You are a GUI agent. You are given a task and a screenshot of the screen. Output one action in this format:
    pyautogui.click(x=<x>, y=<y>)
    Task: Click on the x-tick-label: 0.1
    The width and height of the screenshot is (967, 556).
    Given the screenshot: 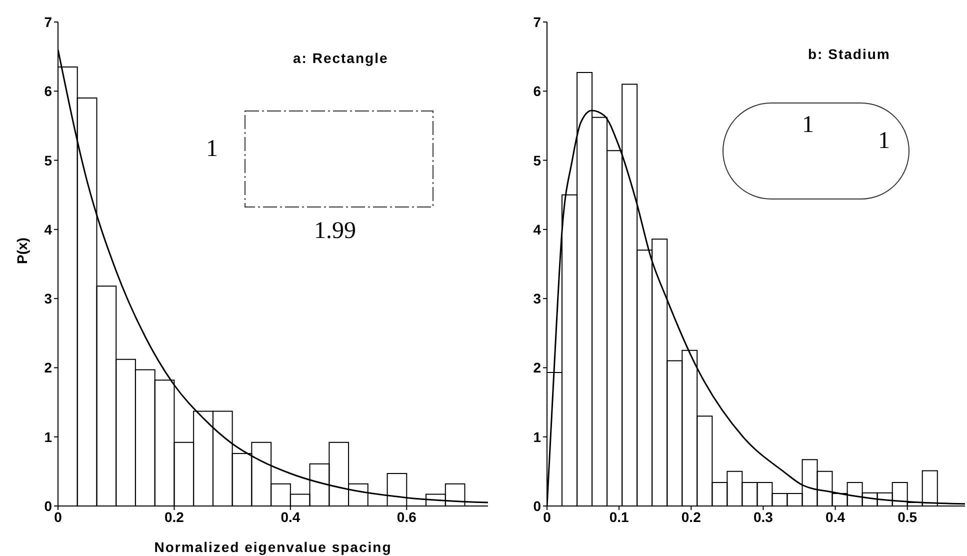 What is the action you would take?
    pyautogui.click(x=619, y=516)
    